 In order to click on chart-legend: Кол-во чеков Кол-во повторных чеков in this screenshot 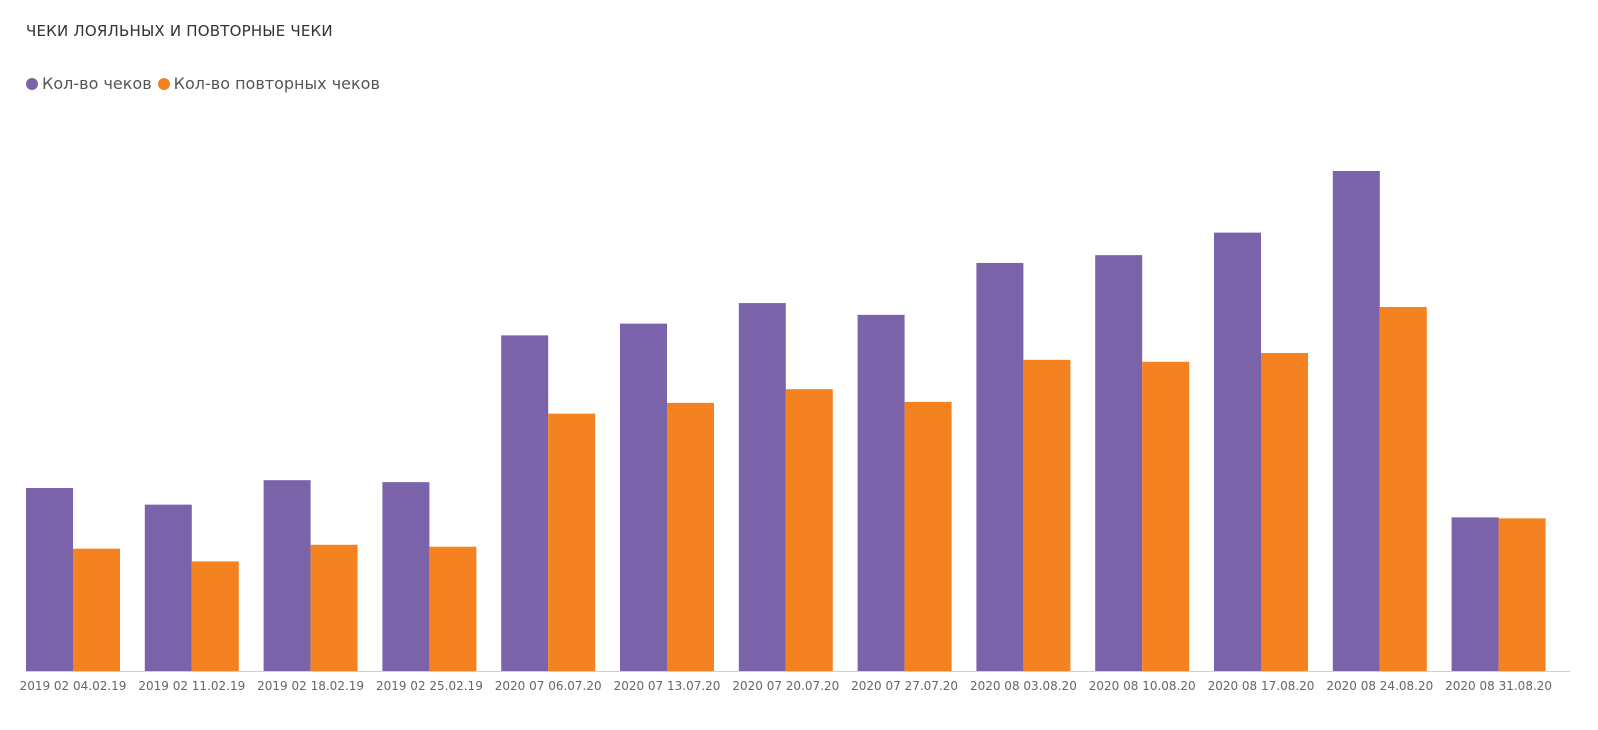, I will do `click(206, 83)`.